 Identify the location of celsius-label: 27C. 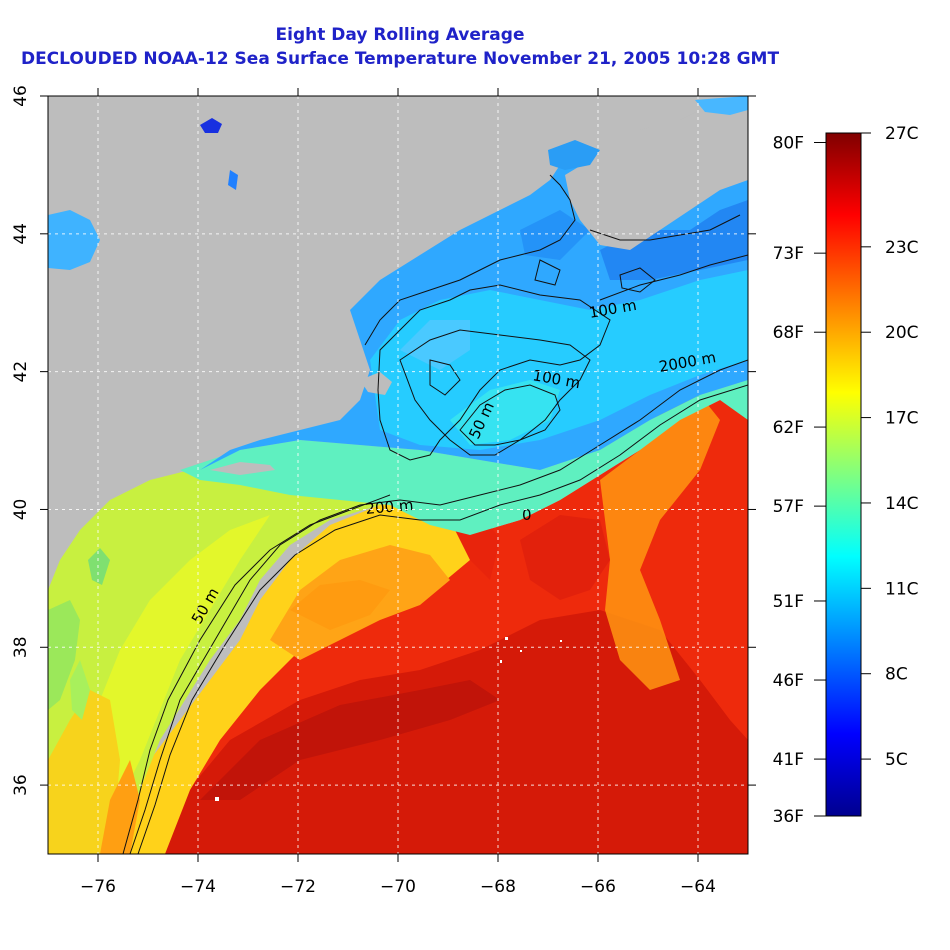
(902, 134).